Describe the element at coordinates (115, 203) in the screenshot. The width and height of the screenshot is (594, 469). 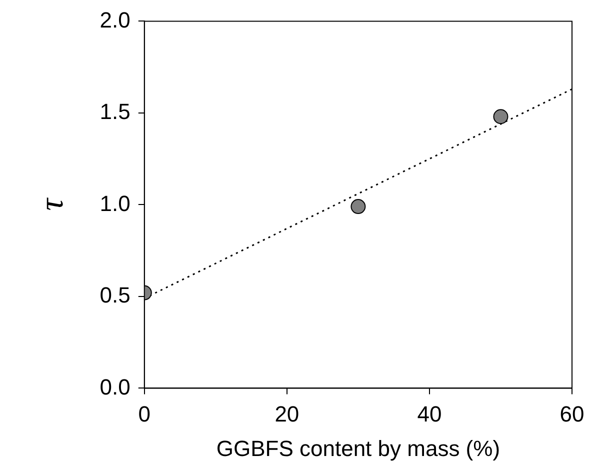
I see `y-tick-label: 1.0` at that location.